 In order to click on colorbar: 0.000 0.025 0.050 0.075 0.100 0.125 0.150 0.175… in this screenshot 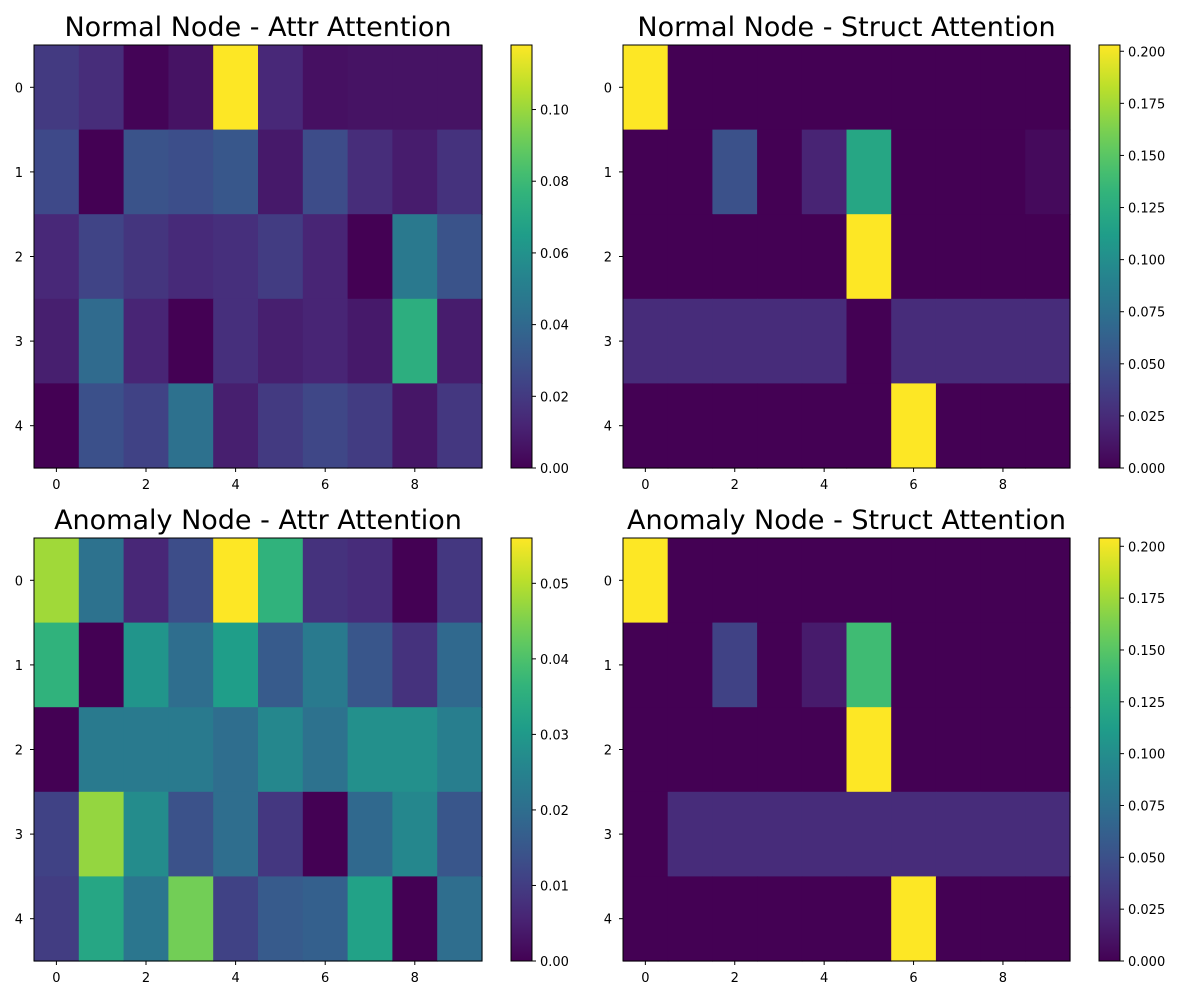, I will do `click(1131, 260)`.